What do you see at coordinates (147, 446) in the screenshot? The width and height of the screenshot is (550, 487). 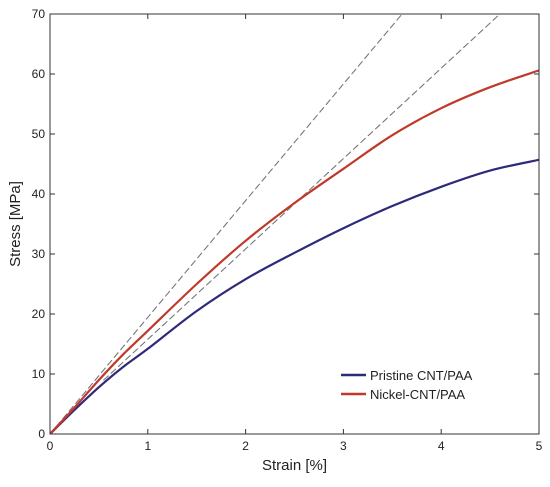 I see `x-tick-label: 1` at bounding box center [147, 446].